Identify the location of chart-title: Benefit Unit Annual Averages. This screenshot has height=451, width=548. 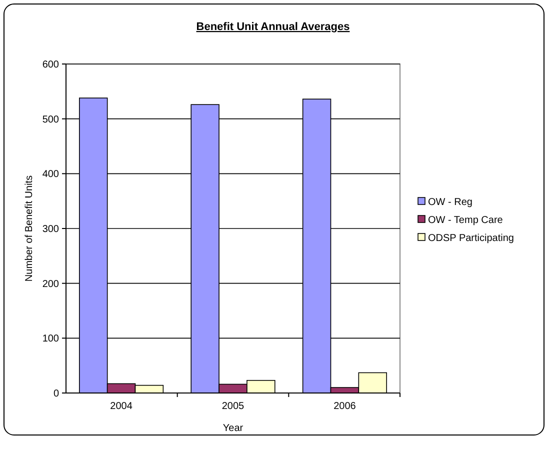
(273, 27).